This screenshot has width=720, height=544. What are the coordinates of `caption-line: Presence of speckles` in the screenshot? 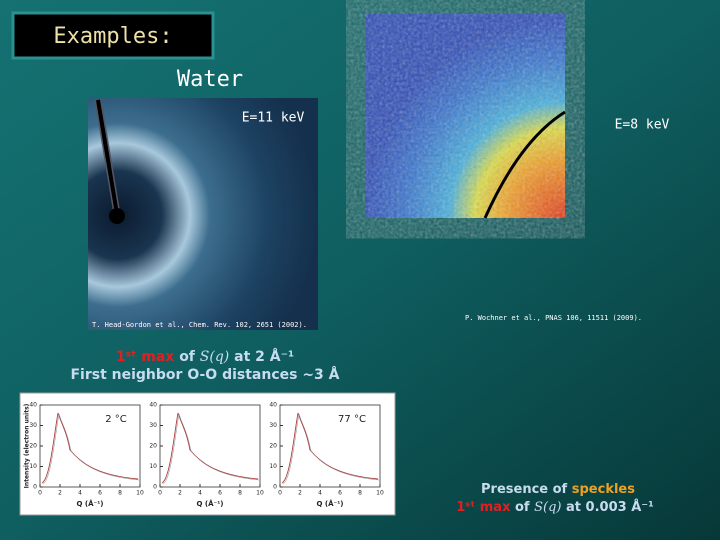 It's located at (558, 489).